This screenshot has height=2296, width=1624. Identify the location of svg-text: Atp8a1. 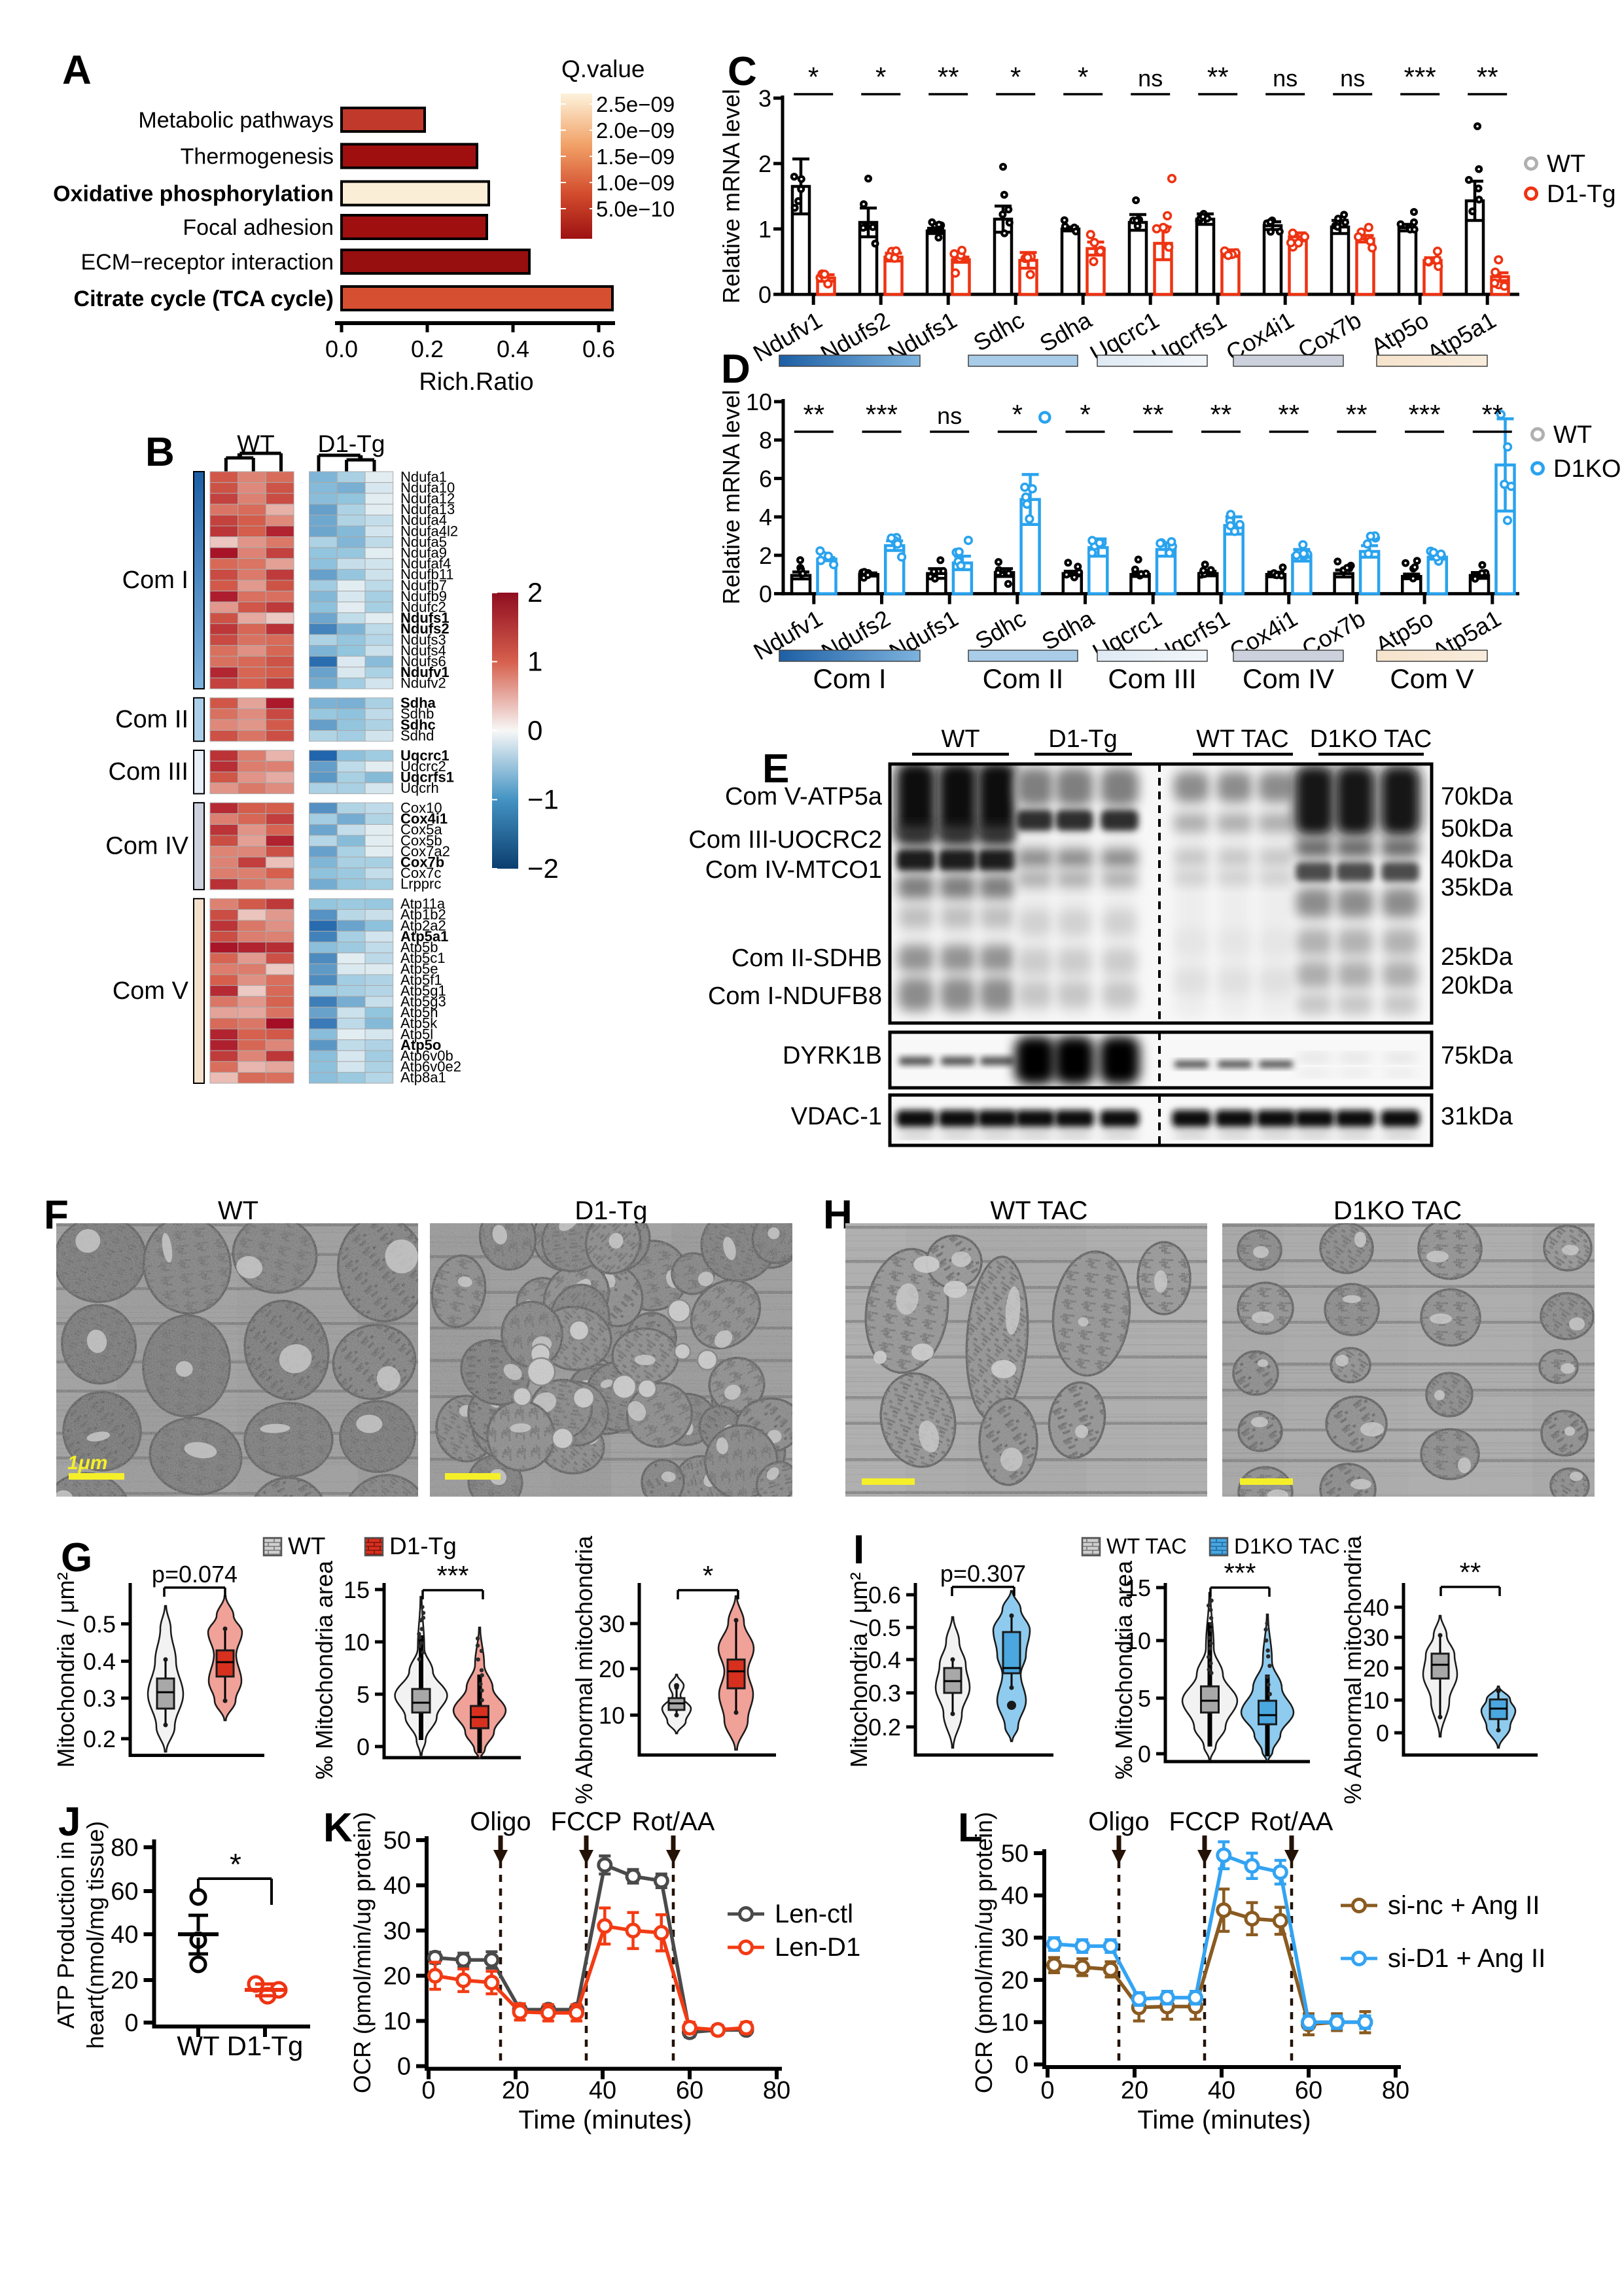
(423, 1078).